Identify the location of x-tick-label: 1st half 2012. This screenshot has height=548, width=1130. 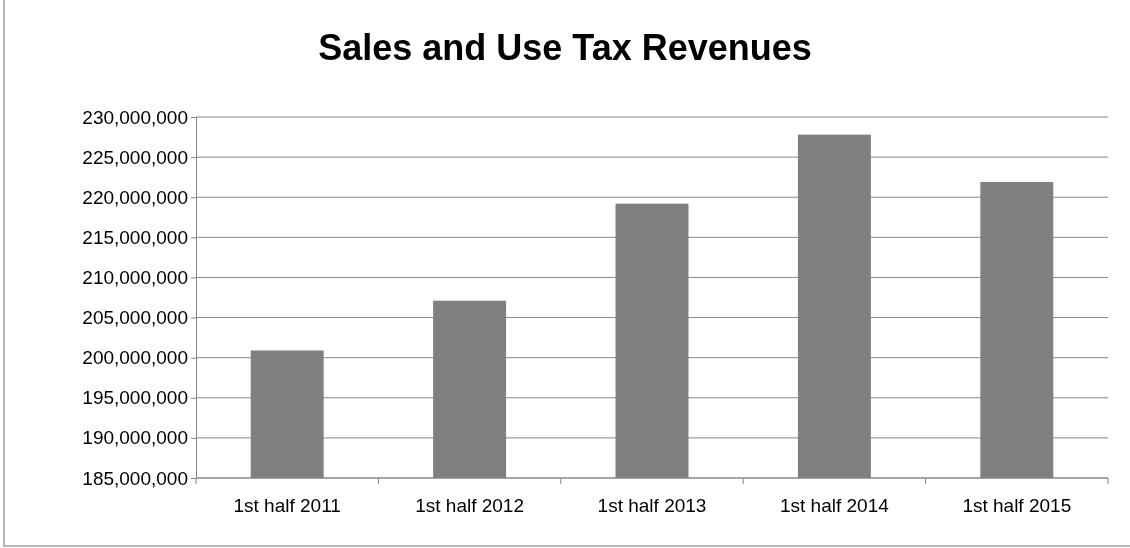
(470, 505).